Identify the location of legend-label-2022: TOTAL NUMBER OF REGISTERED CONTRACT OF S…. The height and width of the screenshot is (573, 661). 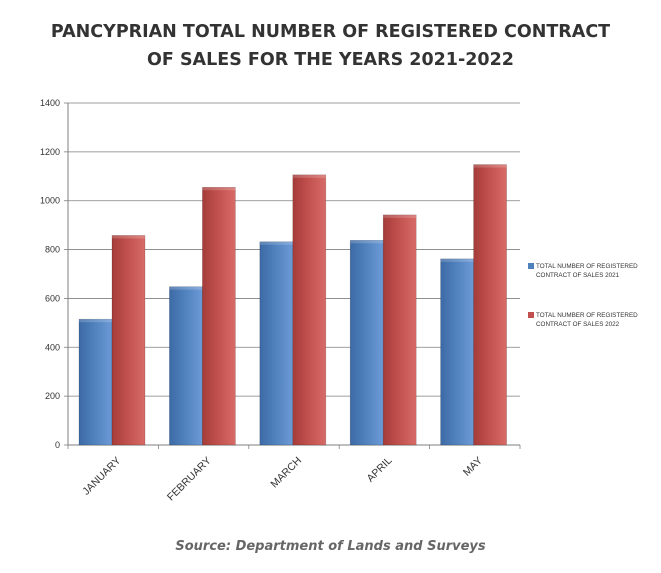
(587, 320).